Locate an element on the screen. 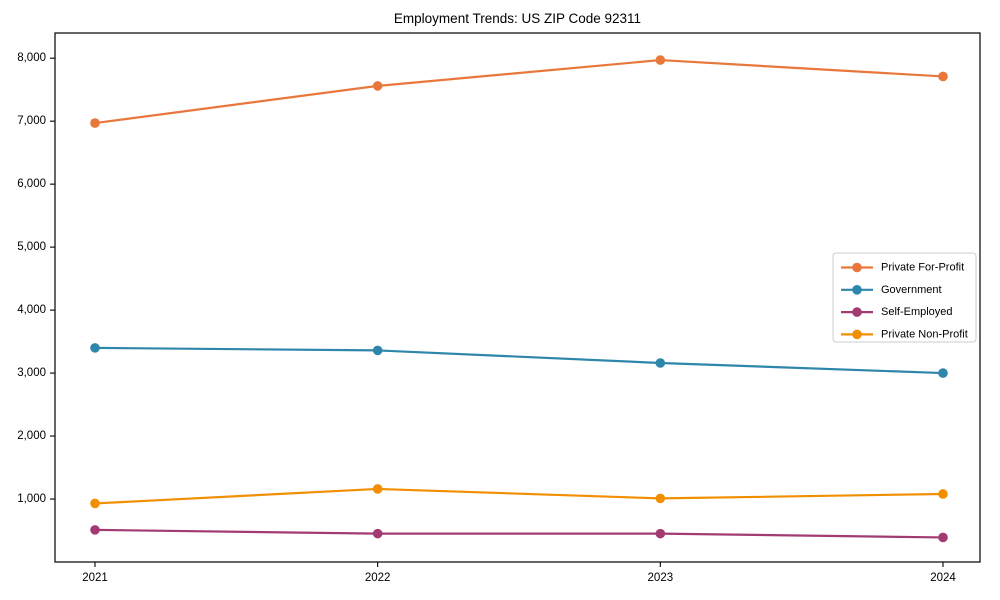 The height and width of the screenshot is (600, 1000). legend-label: Private For-Profit is located at coordinates (922, 268).